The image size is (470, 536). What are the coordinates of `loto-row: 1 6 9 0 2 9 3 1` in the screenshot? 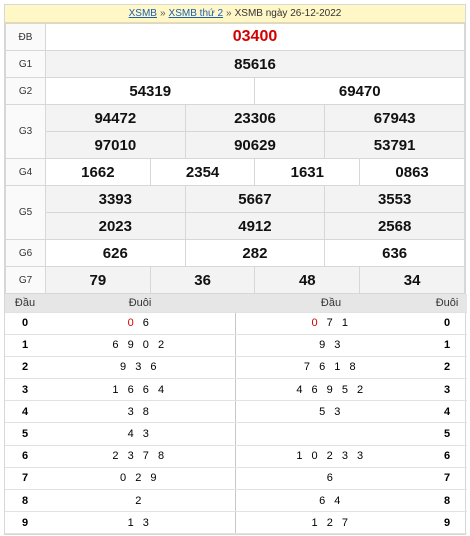 It's located at (236, 345).